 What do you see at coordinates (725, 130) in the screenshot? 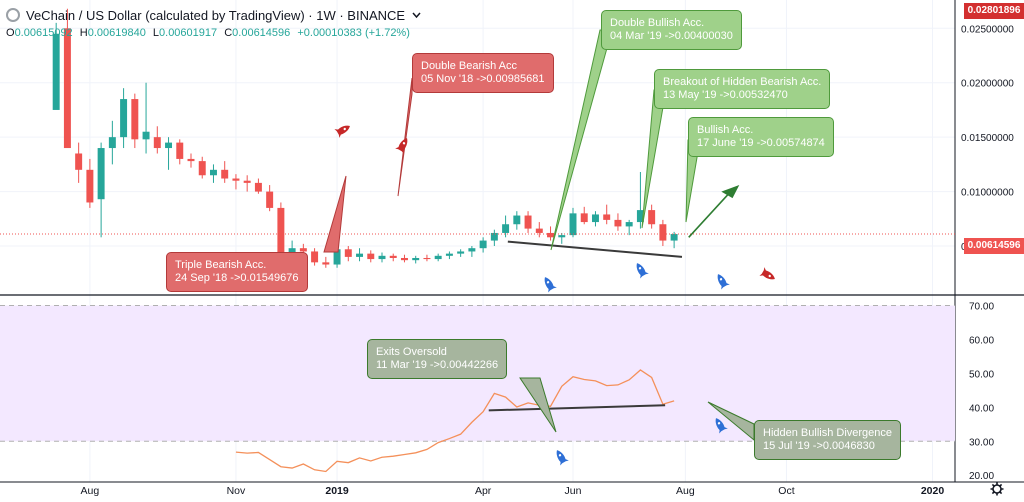
I see `annotation-title: Bullish Acc.` at bounding box center [725, 130].